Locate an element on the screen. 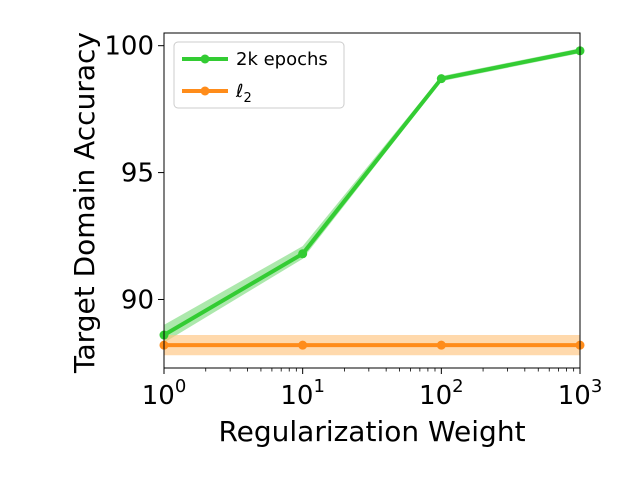  x-tick-label: 10² is located at coordinates (441, 393).